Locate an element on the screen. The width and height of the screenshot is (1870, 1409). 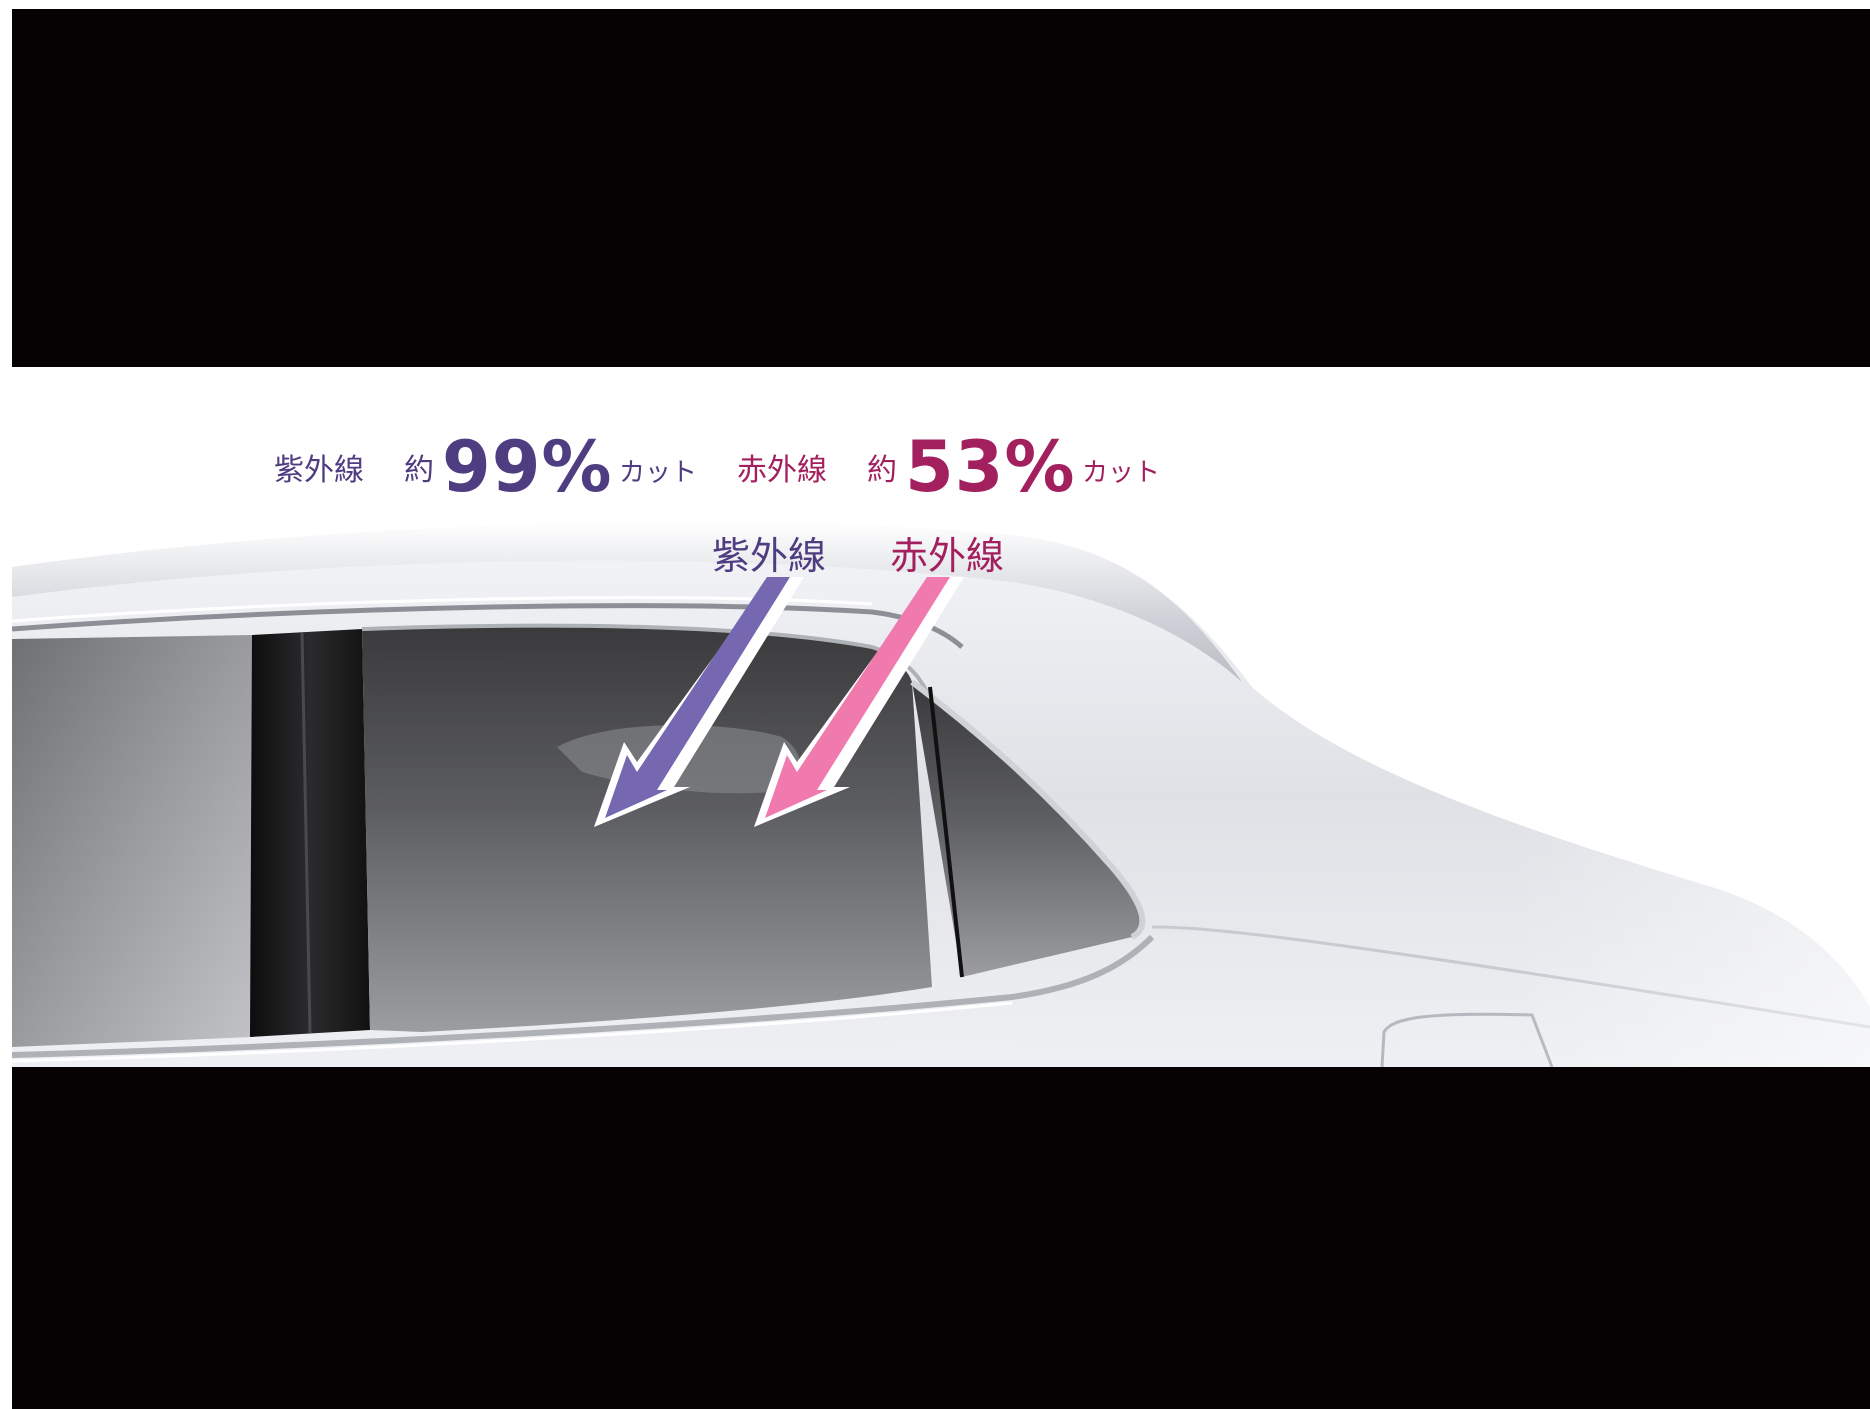
ir-arrow-label: 赤外線 is located at coordinates (947, 556).